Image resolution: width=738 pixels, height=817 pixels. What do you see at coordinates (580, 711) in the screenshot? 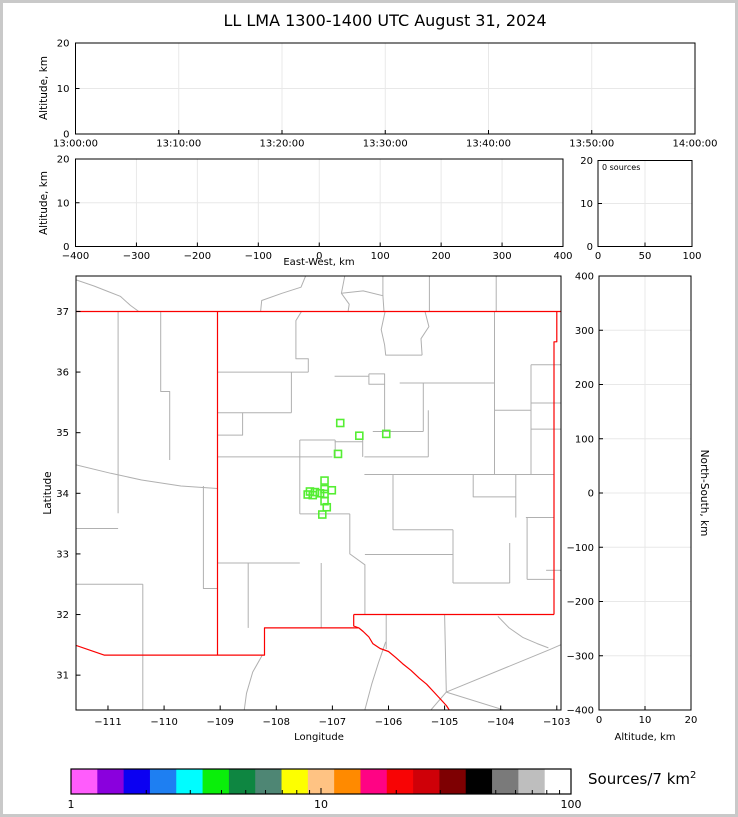
I see `northsouth-tick-label: −400` at bounding box center [580, 711].